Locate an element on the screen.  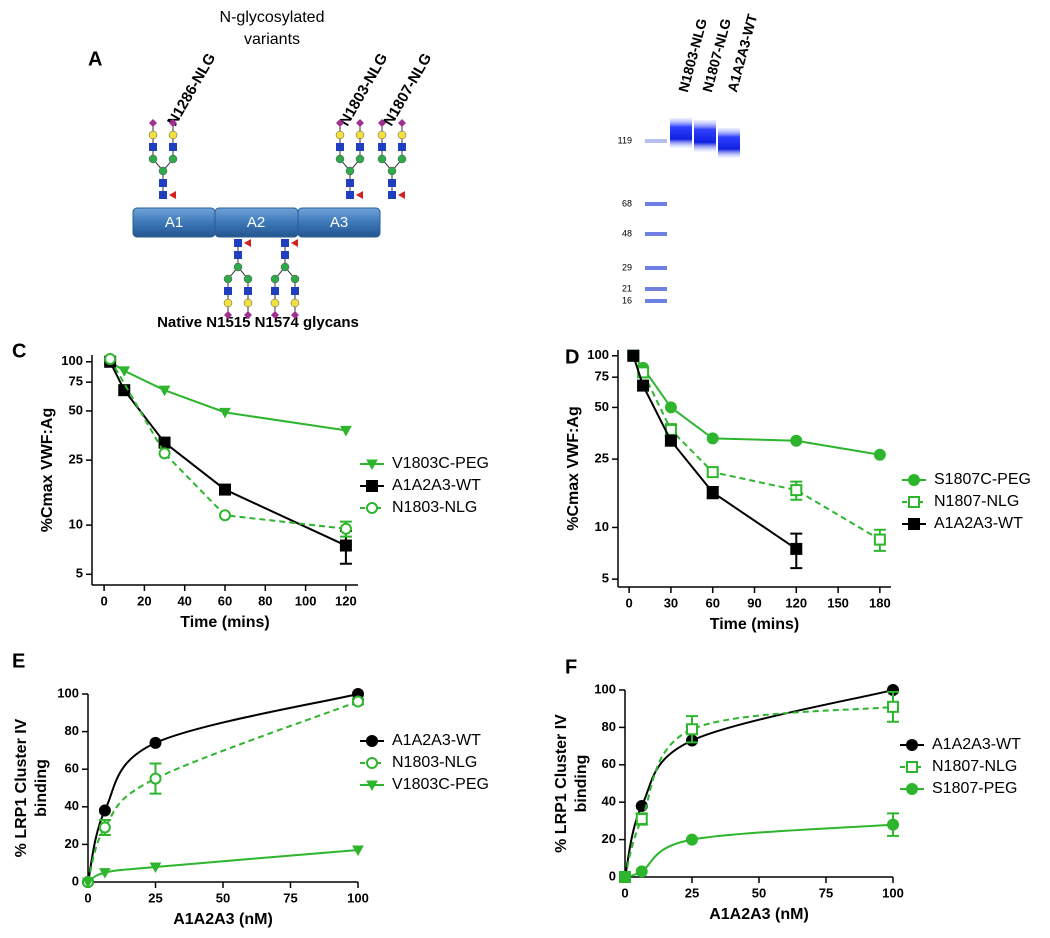
legend-label: S1807-PEG is located at coordinates (974, 788).